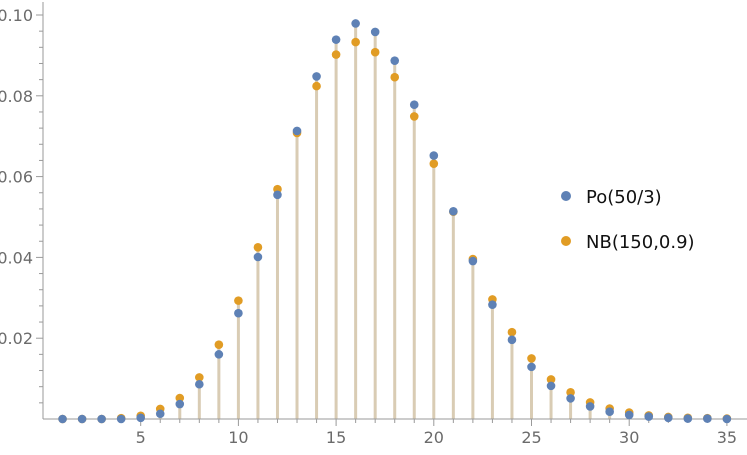  Describe the element at coordinates (640, 242) in the screenshot. I see `legend-label-nb: NB(150,0.9)` at that location.